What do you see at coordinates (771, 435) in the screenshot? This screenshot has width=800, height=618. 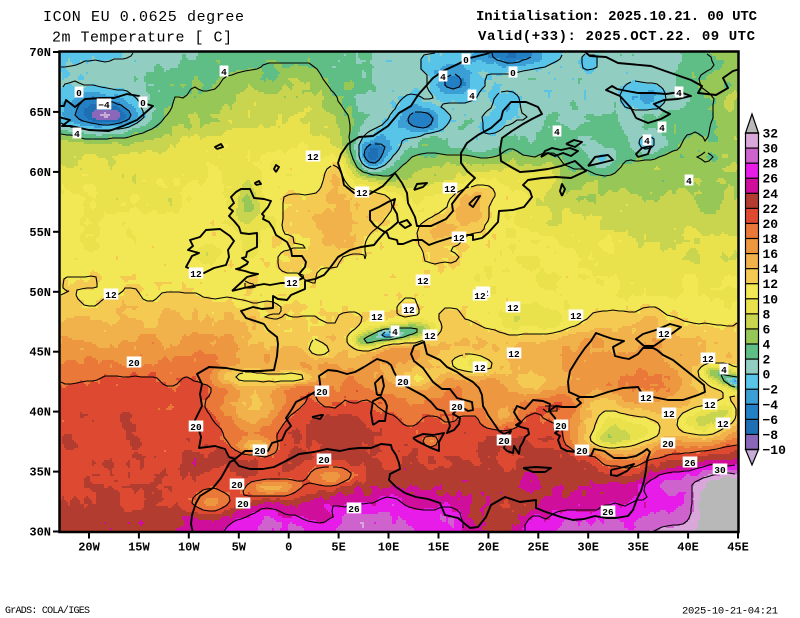 I see `svg-text: −8` at bounding box center [771, 435].